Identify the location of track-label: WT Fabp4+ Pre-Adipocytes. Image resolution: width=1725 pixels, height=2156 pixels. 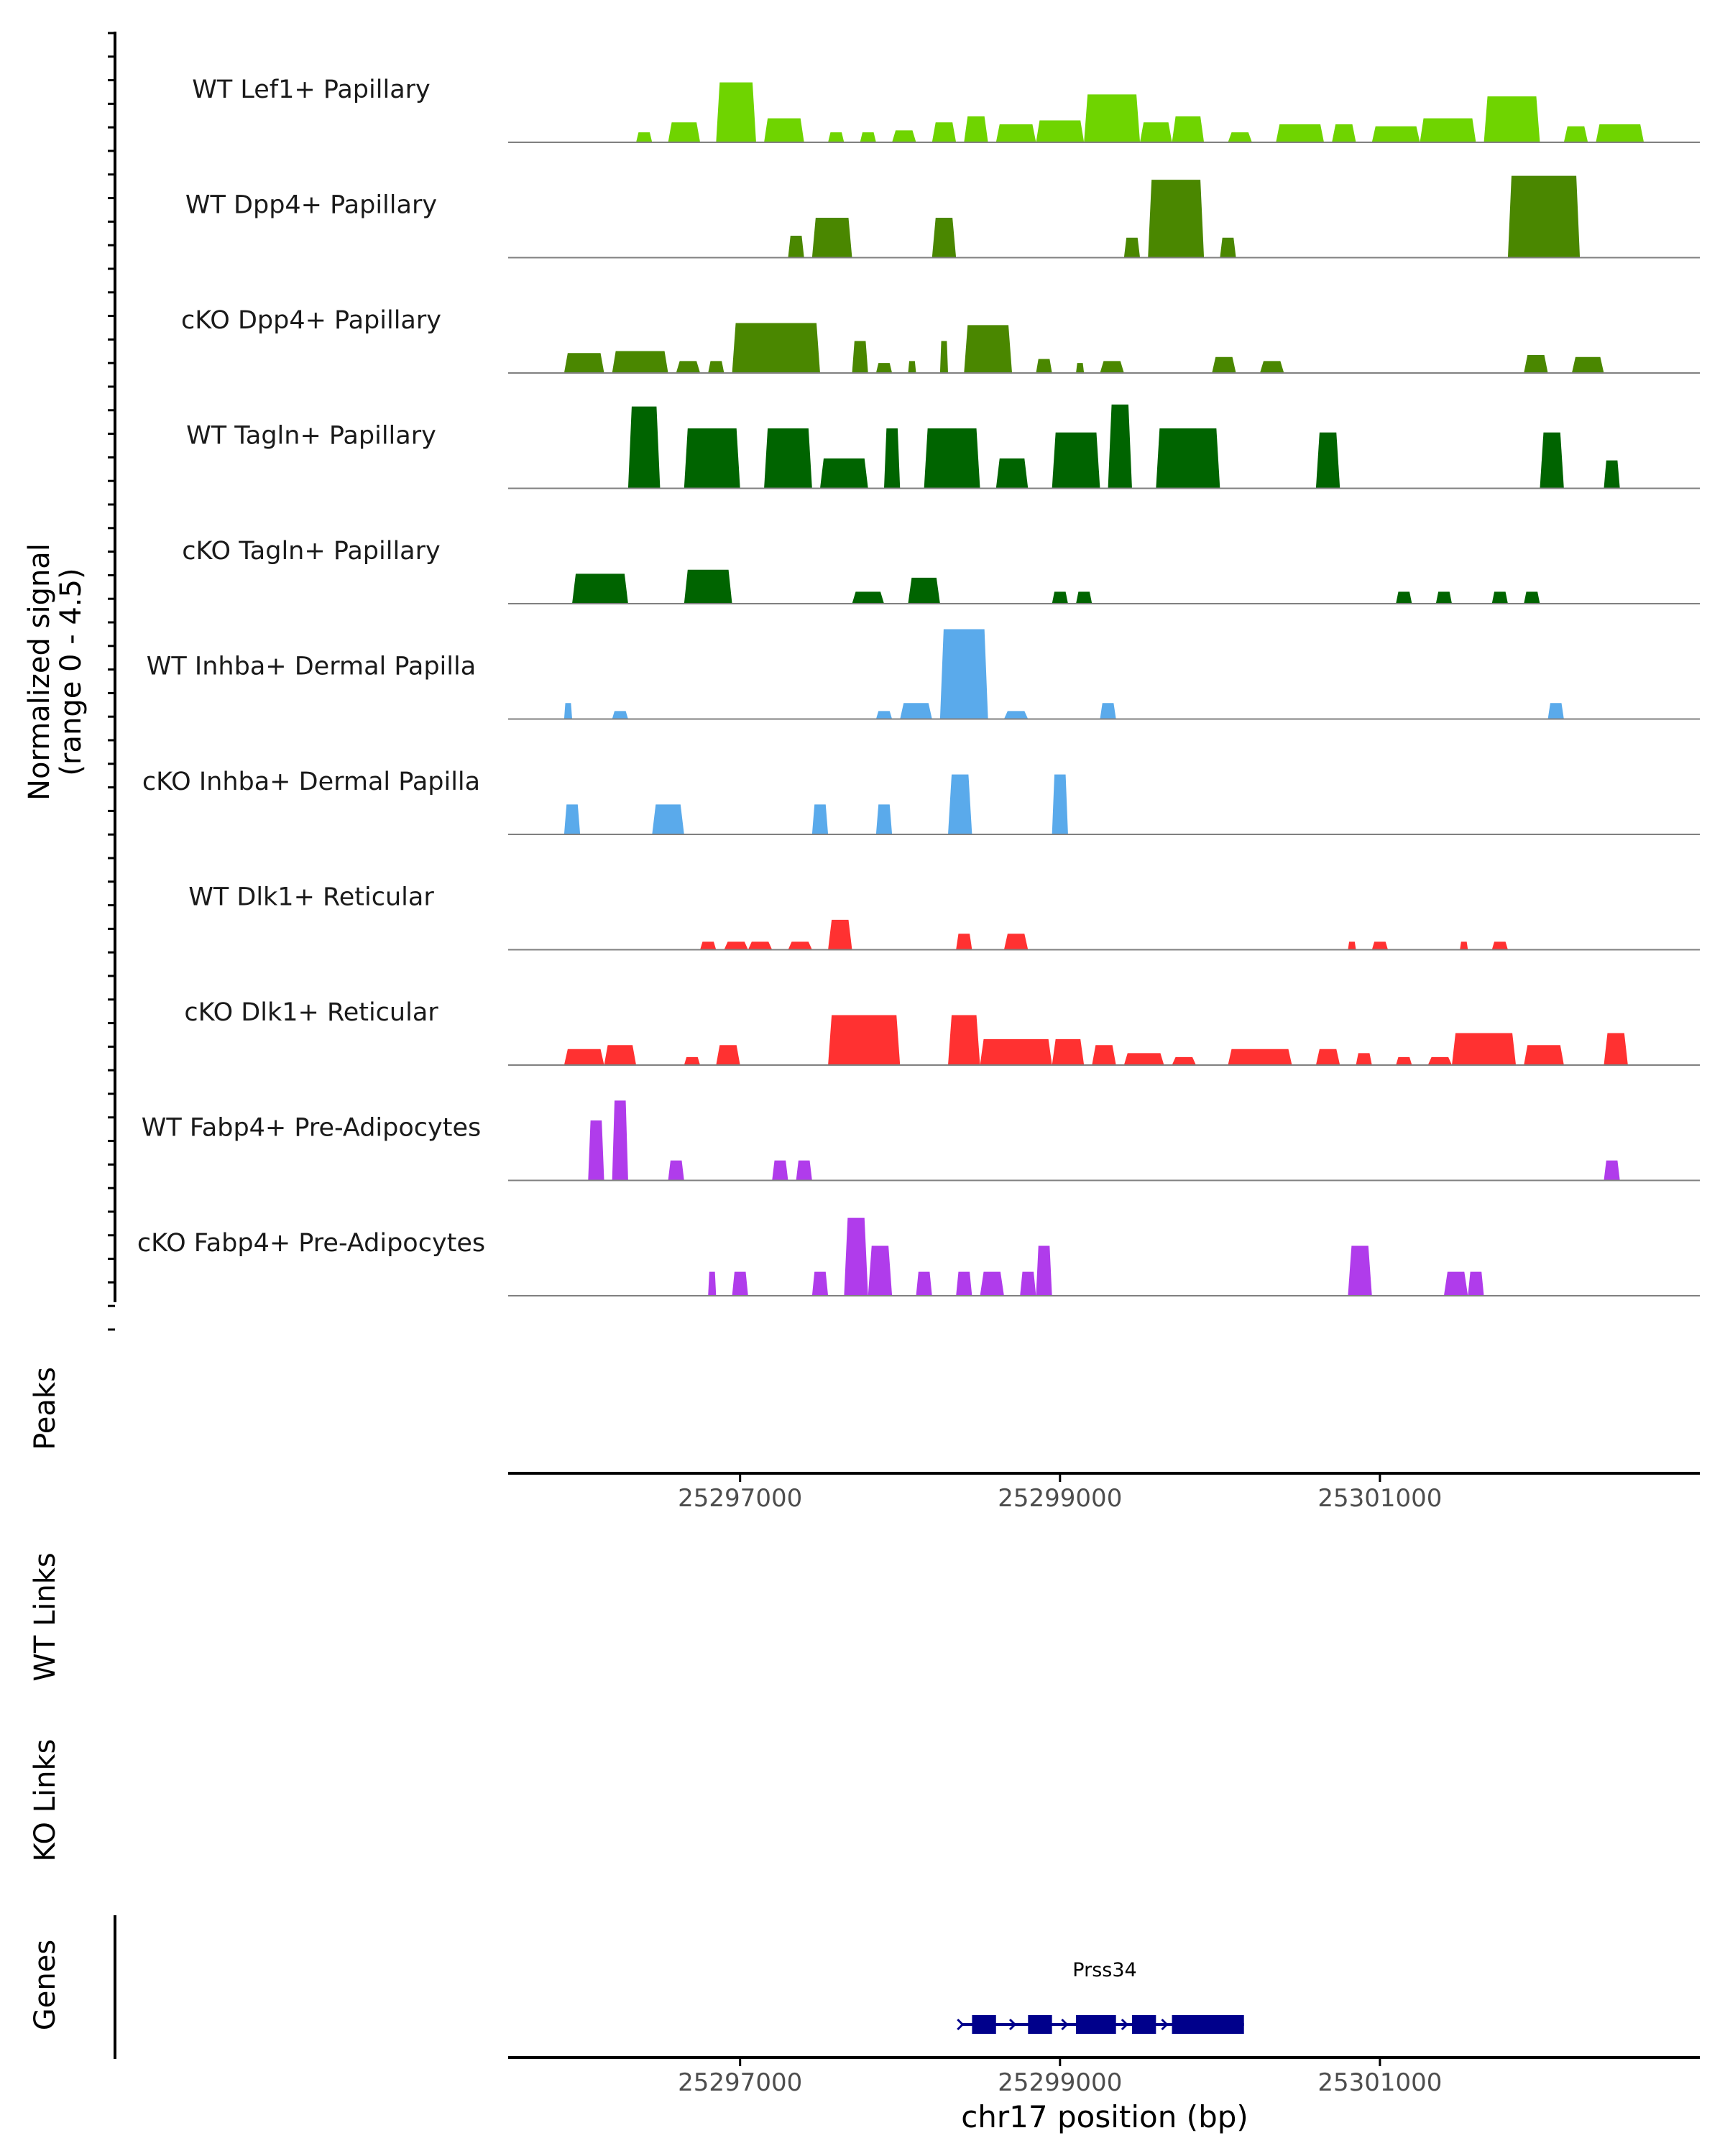
(311, 1128).